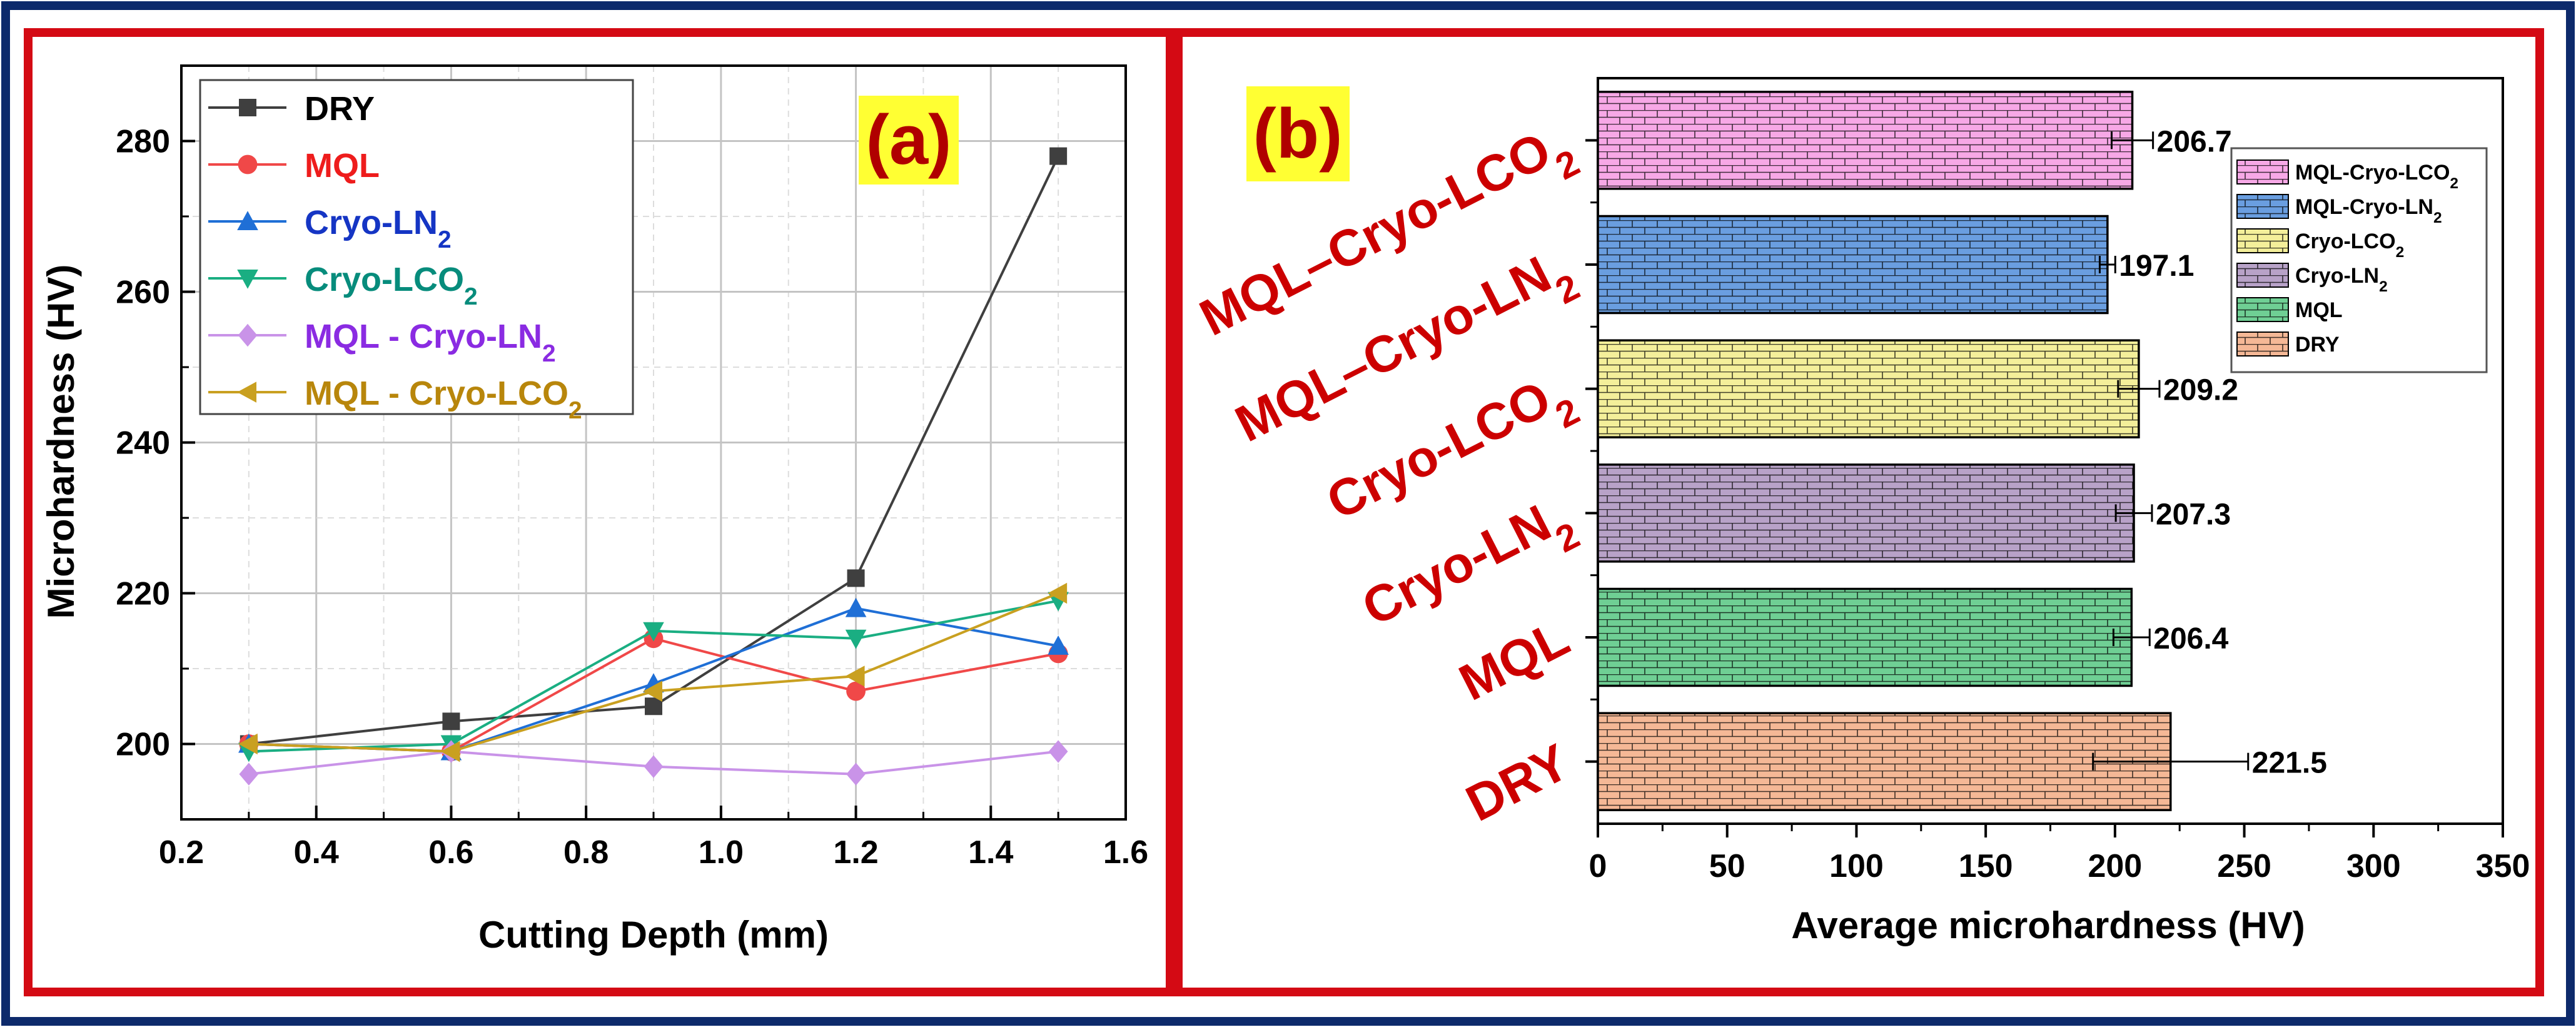  What do you see at coordinates (143, 594) in the screenshot?
I see `panel-a-ytick-label: 220` at bounding box center [143, 594].